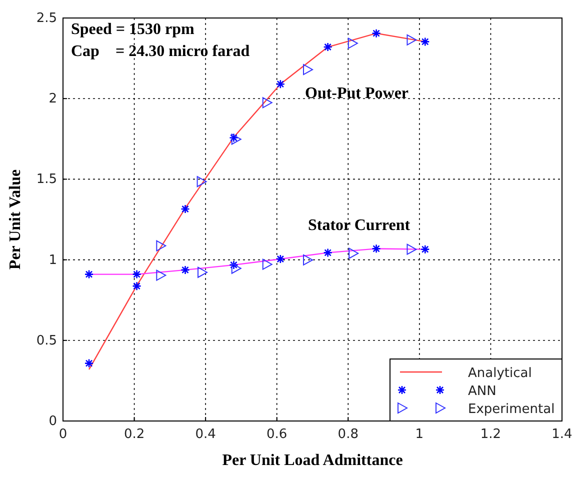 This screenshot has height=478, width=581. Describe the element at coordinates (134, 434) in the screenshot. I see `x-tick-label: 0.2` at that location.